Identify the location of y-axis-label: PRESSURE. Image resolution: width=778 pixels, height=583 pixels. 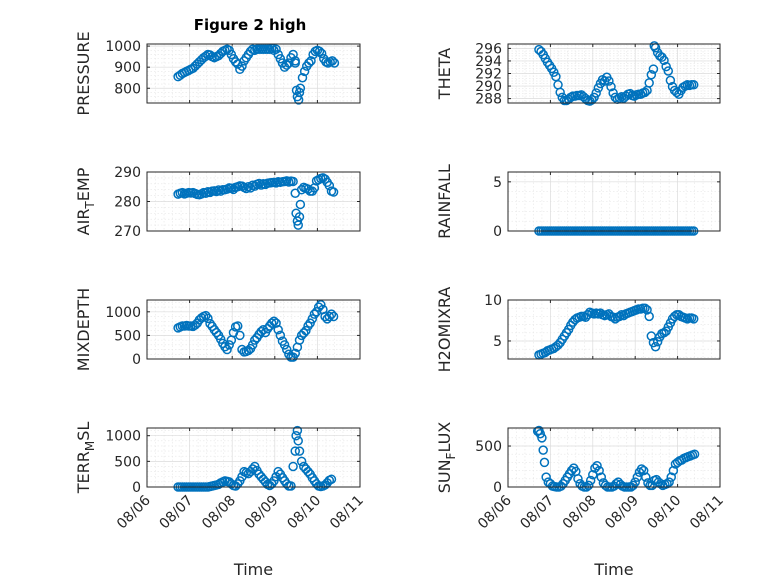
(83, 73).